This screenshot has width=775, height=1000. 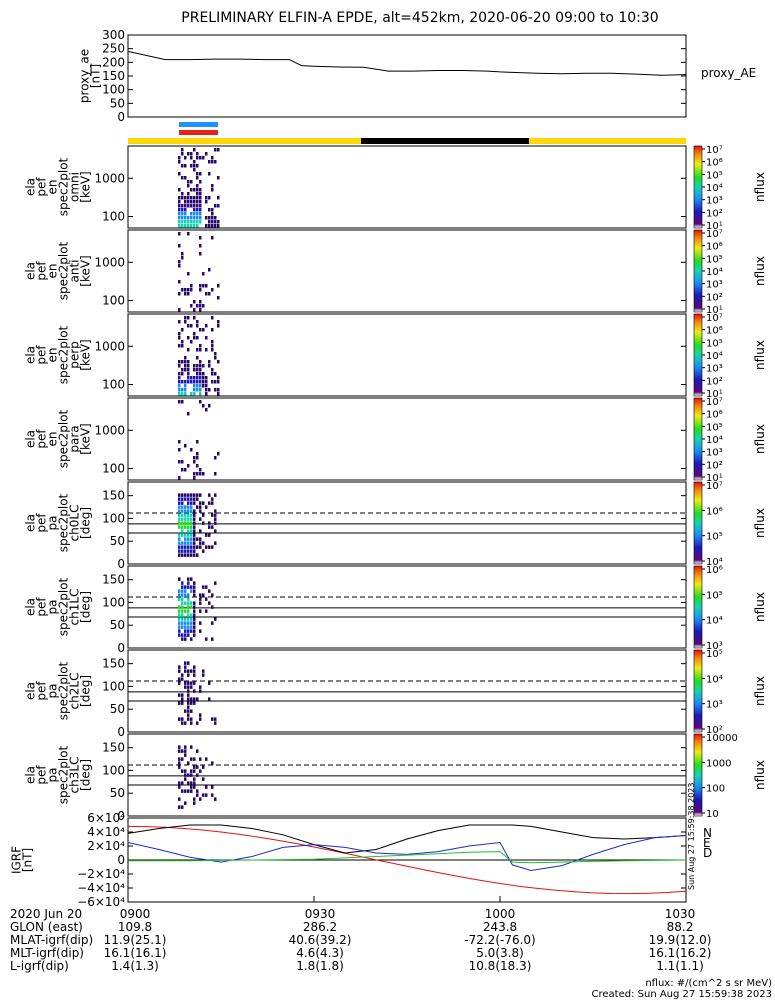 What do you see at coordinates (53, 523) in the screenshot?
I see `ch0LC-ylabel-2: pa` at bounding box center [53, 523].